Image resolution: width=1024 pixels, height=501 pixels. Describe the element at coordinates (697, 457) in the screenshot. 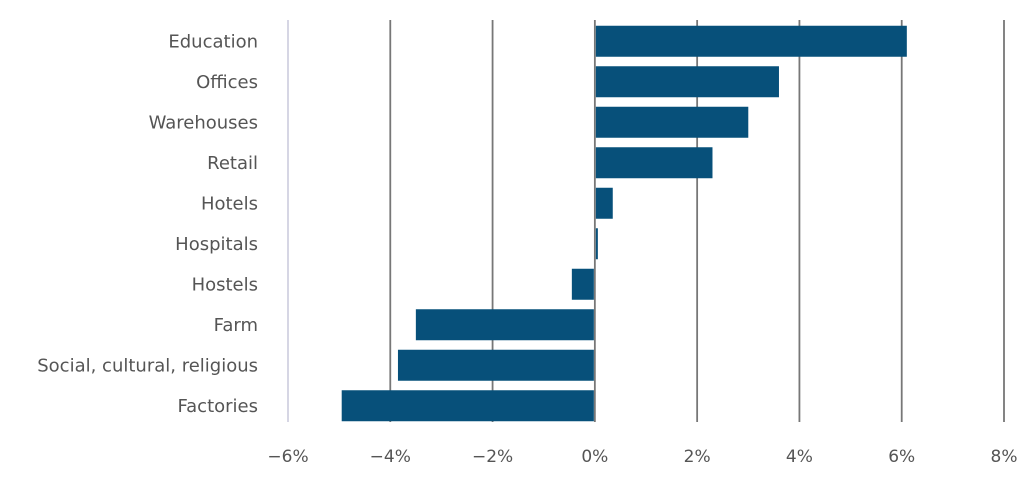

I see `x-tick-label: 2%` at that location.